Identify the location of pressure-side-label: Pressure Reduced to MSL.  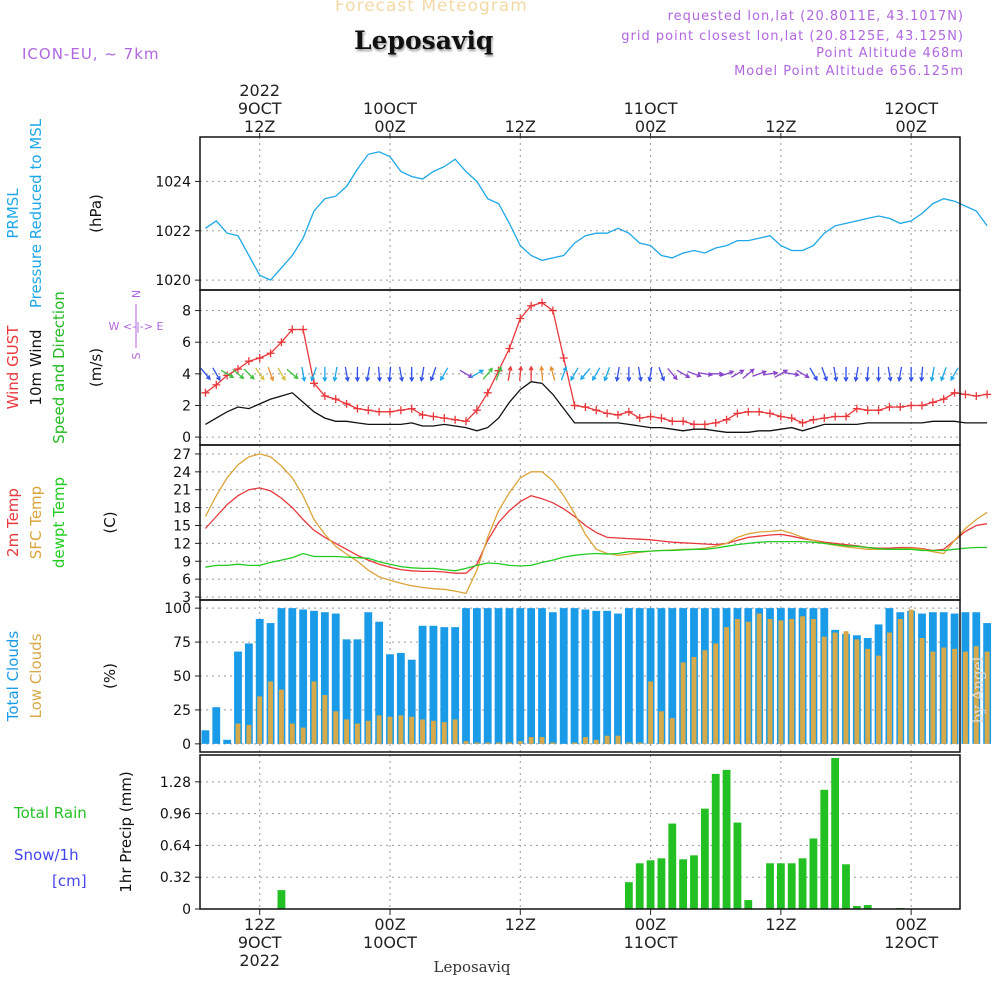
(36, 213).